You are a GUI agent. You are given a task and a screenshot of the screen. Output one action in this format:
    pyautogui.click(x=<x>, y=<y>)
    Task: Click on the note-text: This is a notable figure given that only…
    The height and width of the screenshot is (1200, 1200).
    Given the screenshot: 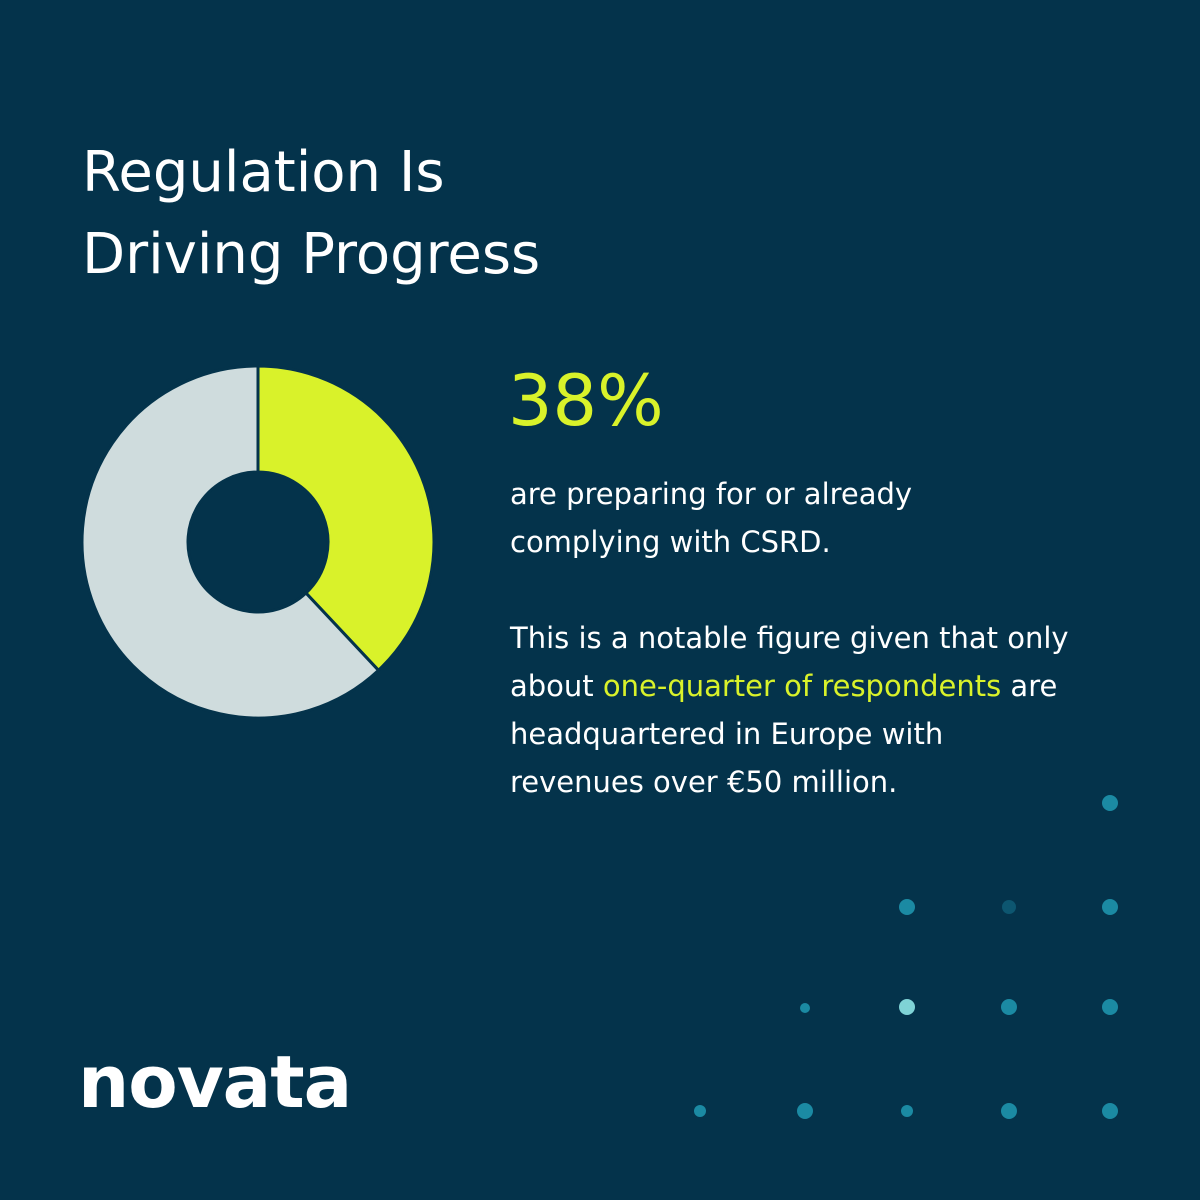 What is the action you would take?
    pyautogui.click(x=789, y=662)
    